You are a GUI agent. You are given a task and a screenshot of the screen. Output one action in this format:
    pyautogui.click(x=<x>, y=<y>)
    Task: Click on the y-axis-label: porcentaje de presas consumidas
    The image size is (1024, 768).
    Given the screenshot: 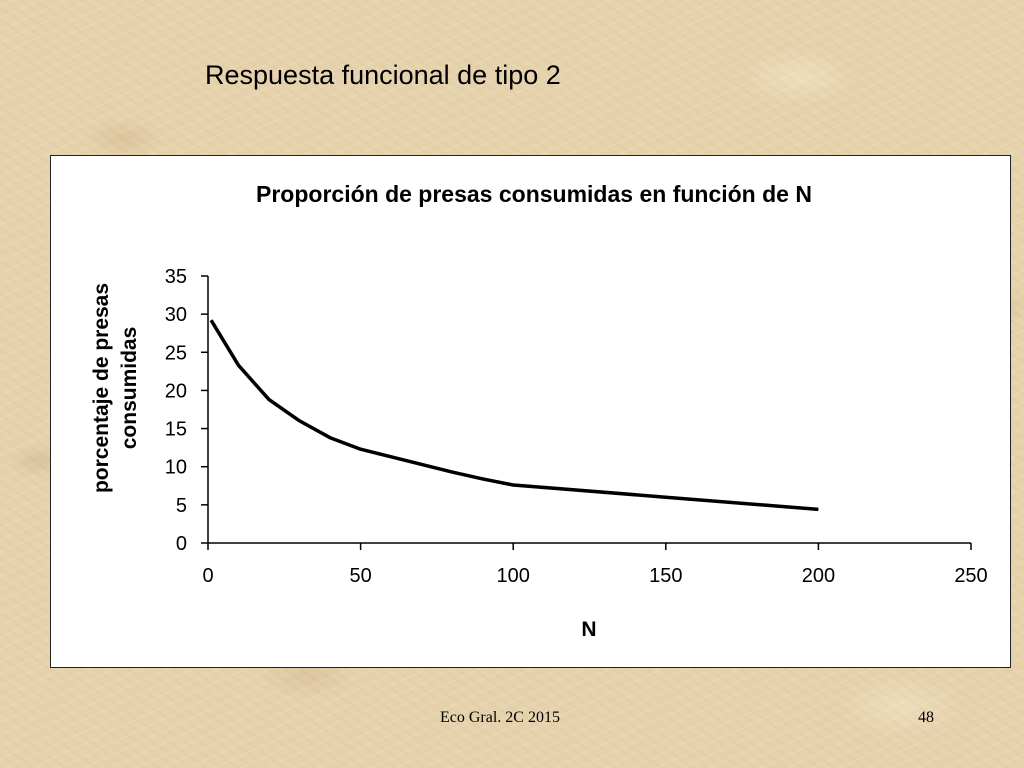 What is the action you would take?
    pyautogui.click(x=115, y=388)
    